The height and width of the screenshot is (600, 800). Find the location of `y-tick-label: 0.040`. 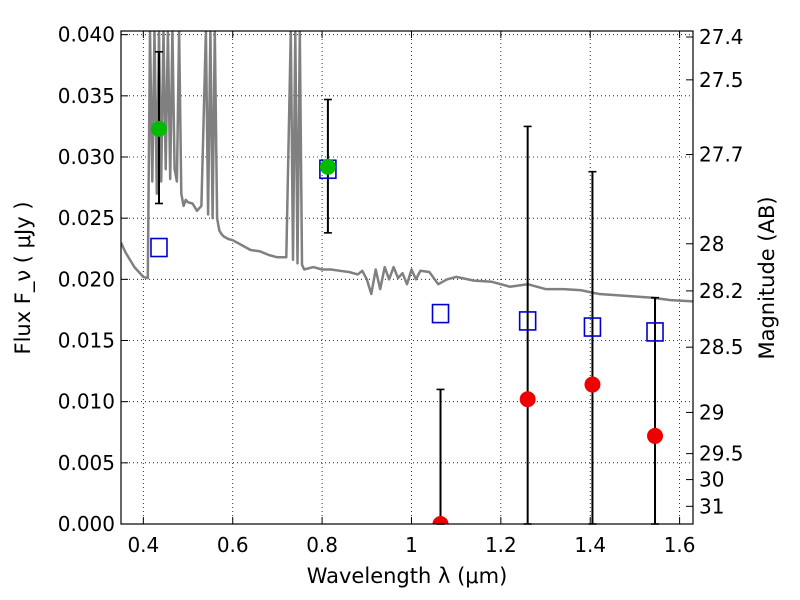

y-tick-label: 0.040 is located at coordinates (86, 35).